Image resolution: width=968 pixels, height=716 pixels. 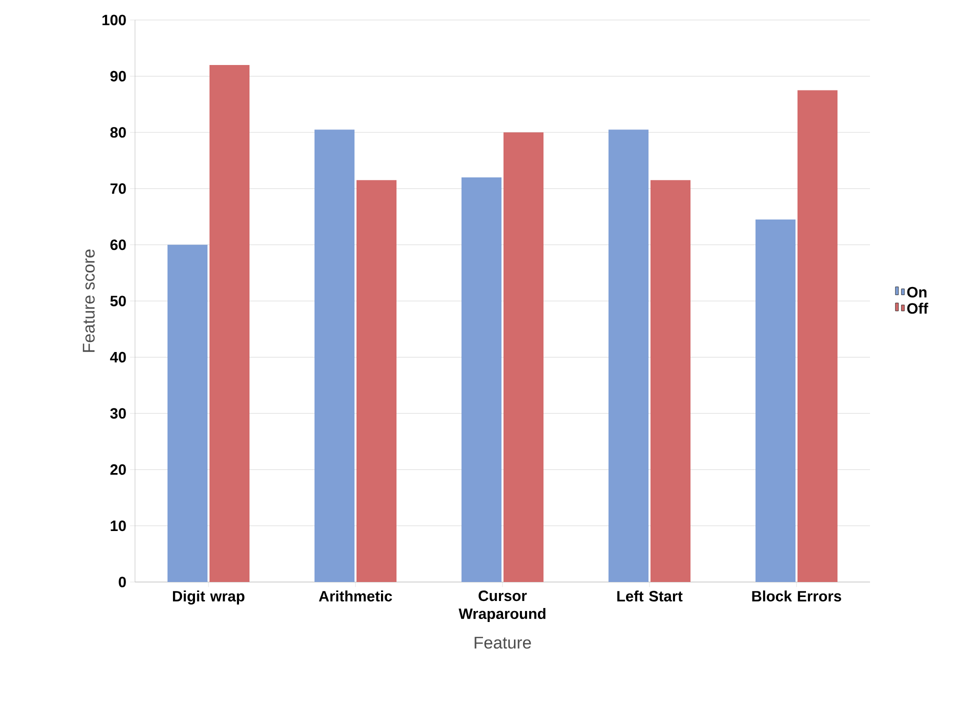 What do you see at coordinates (502, 606) in the screenshot?
I see `x-tick-label: Cursor Wraparound` at bounding box center [502, 606].